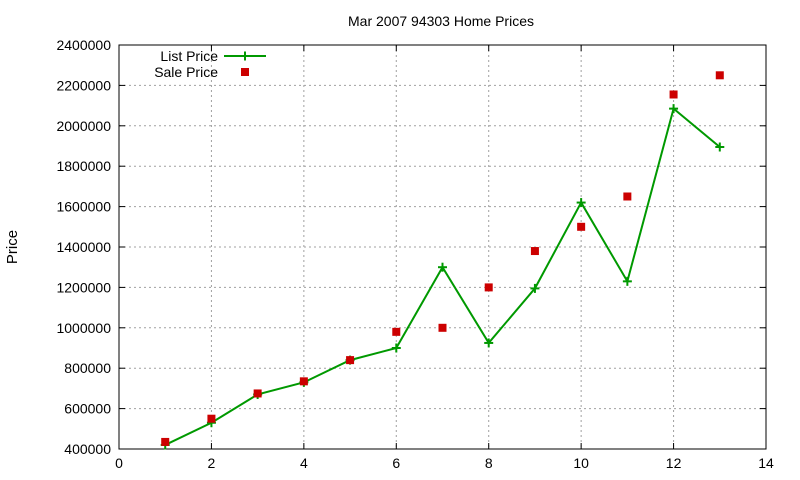 The width and height of the screenshot is (800, 480). I want to click on legend-cross-marker, so click(245, 56).